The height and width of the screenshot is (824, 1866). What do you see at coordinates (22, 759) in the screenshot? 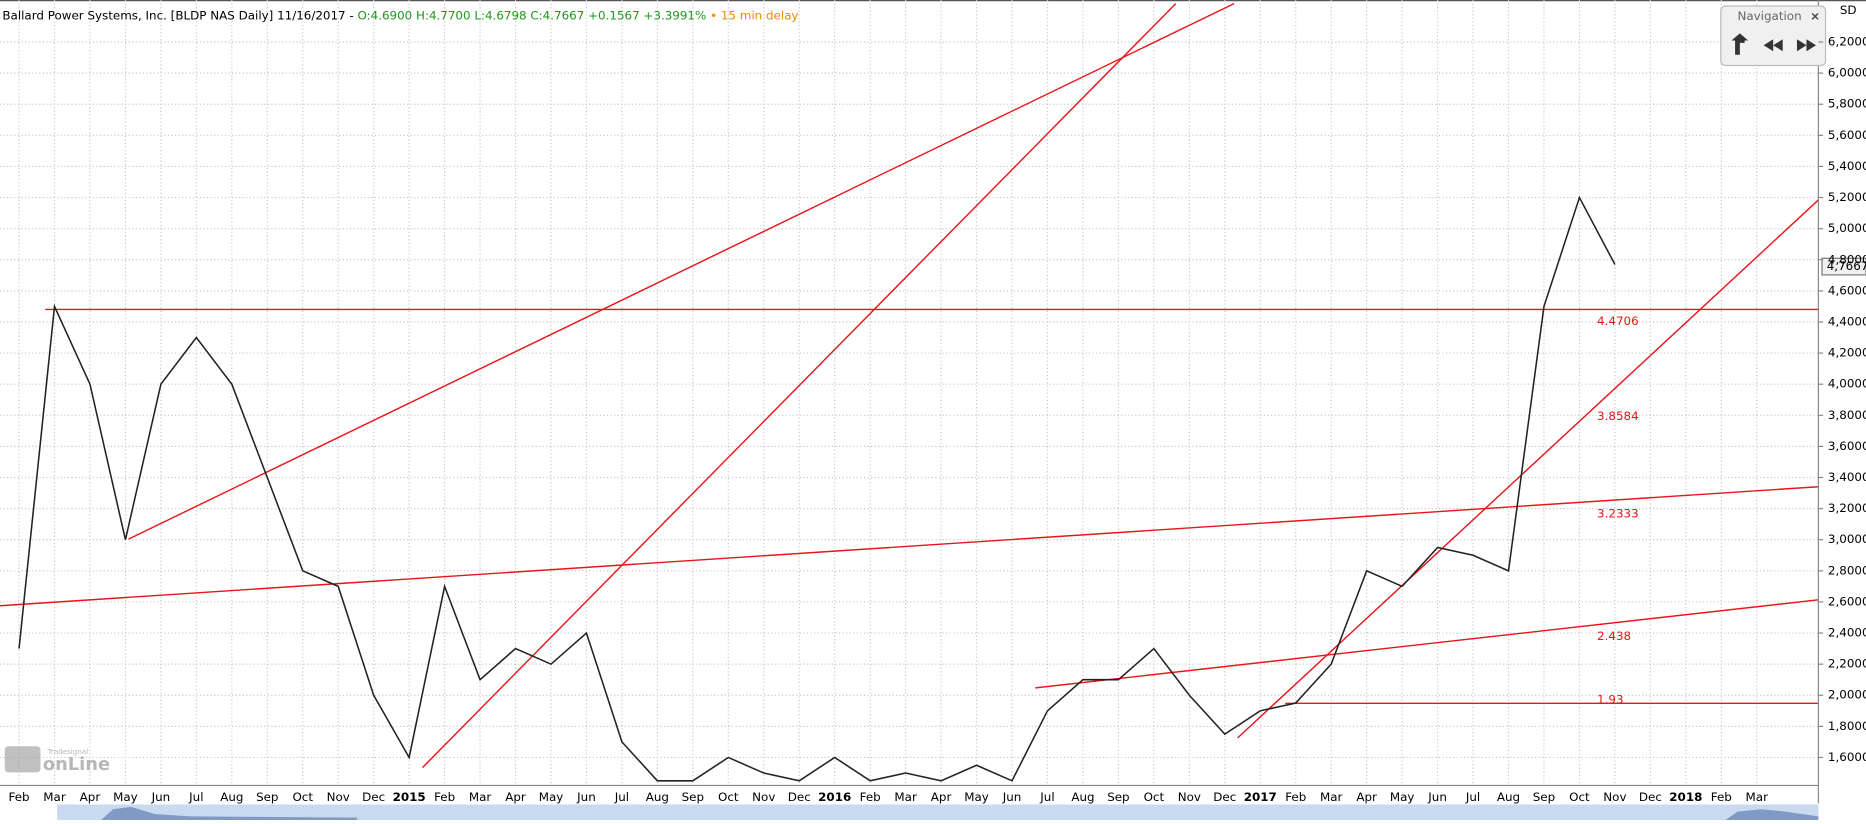
I see `watermark-icon` at bounding box center [22, 759].